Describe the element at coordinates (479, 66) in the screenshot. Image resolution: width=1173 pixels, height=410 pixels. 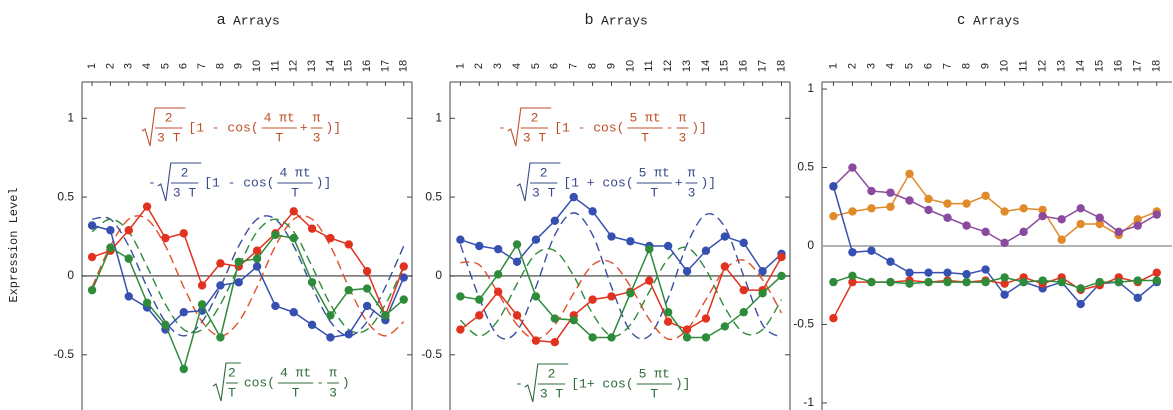
I see `x-tick-label: 2` at that location.